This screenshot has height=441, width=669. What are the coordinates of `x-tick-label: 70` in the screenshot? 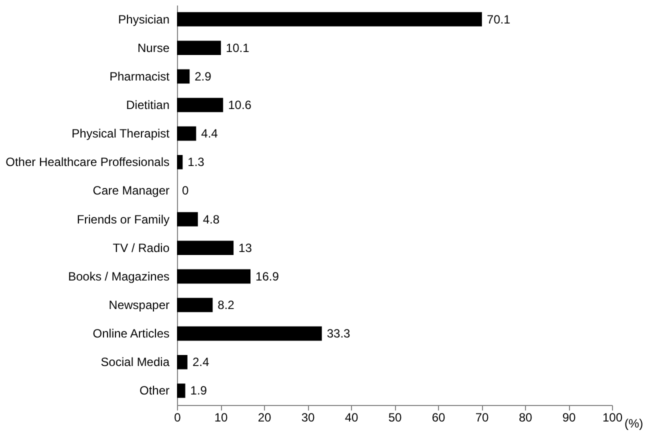 It's located at (482, 417).